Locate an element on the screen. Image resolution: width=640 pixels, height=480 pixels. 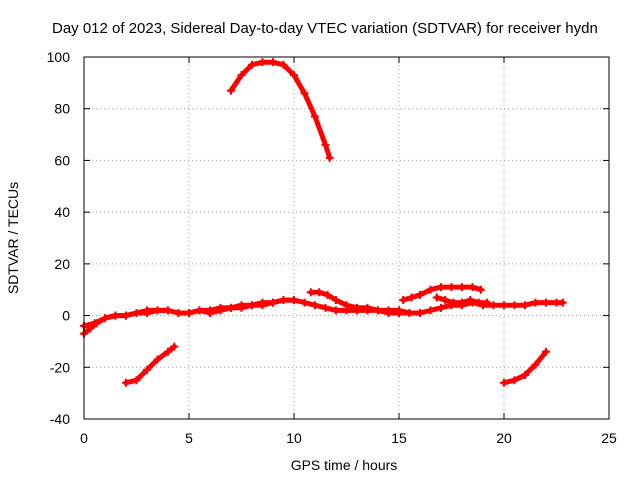
x-tick-label: 25 is located at coordinates (609, 438).